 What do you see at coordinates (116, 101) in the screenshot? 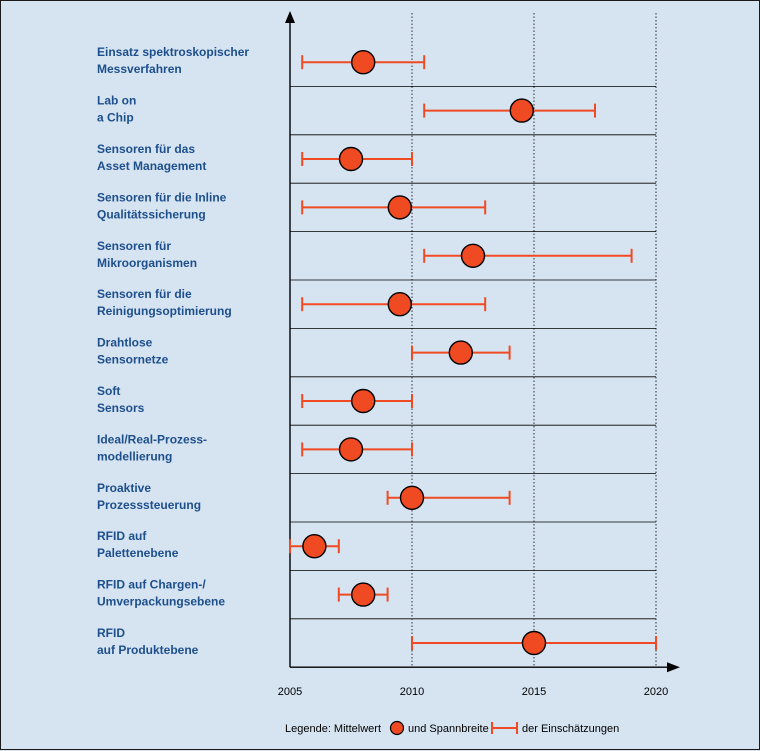
I see `category-label-line1: Lab on` at bounding box center [116, 101].